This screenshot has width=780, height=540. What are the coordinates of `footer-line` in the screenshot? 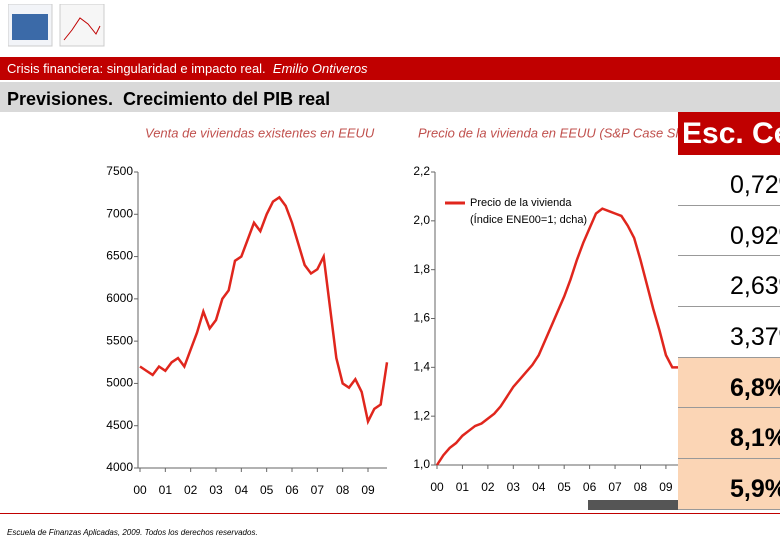 It's located at (390, 513).